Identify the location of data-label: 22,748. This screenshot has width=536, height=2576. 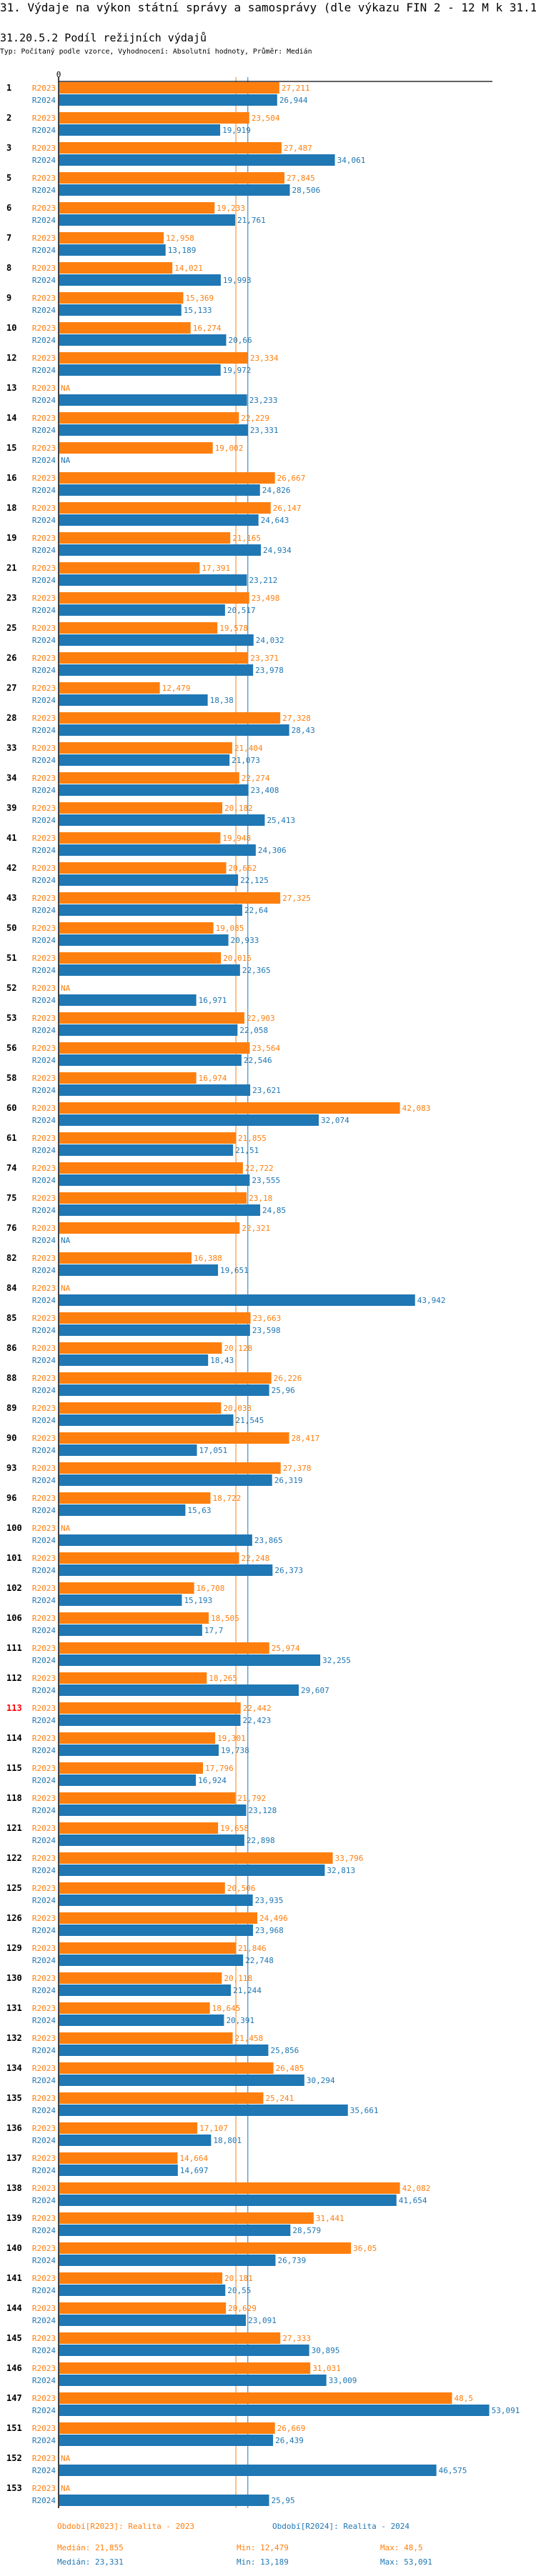
(259, 1960).